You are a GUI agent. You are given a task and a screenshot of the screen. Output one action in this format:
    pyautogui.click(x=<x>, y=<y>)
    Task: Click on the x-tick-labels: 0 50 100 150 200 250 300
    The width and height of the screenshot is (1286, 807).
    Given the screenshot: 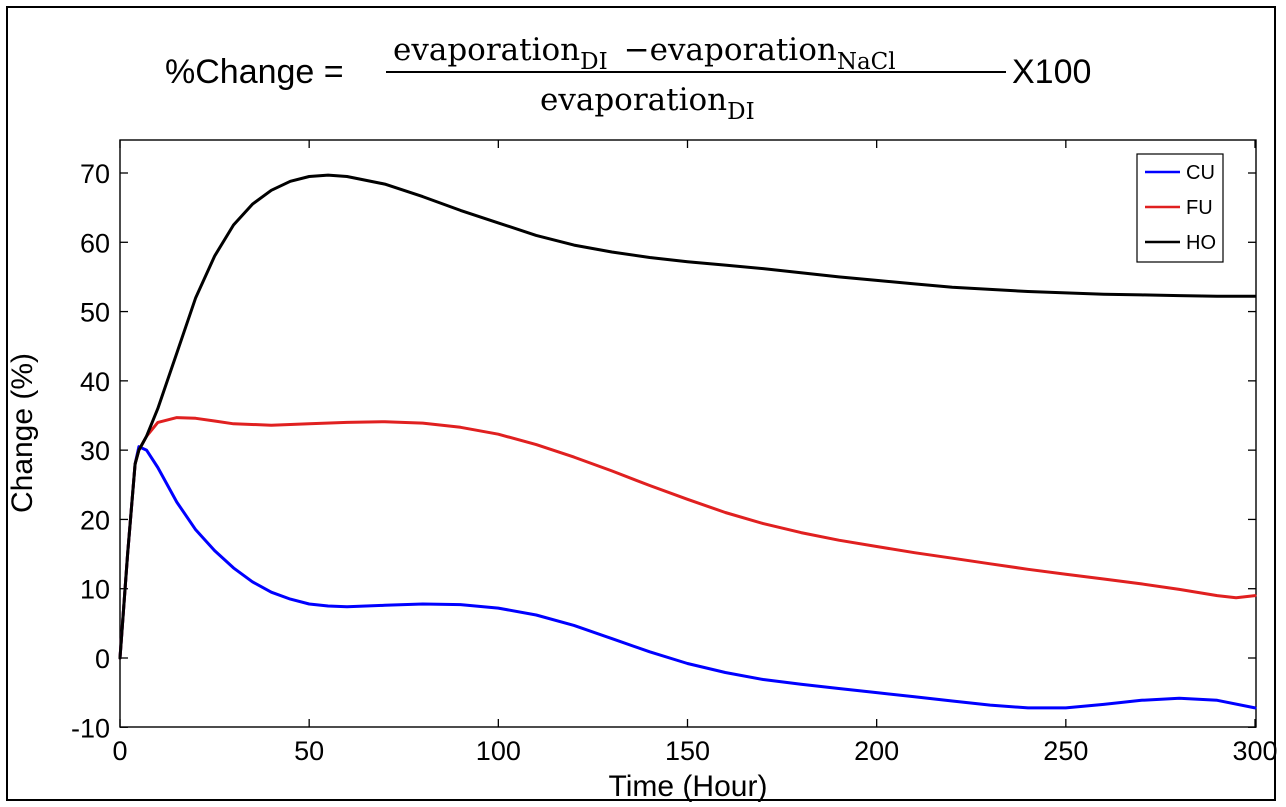 What is the action you would take?
    pyautogui.click(x=694, y=751)
    